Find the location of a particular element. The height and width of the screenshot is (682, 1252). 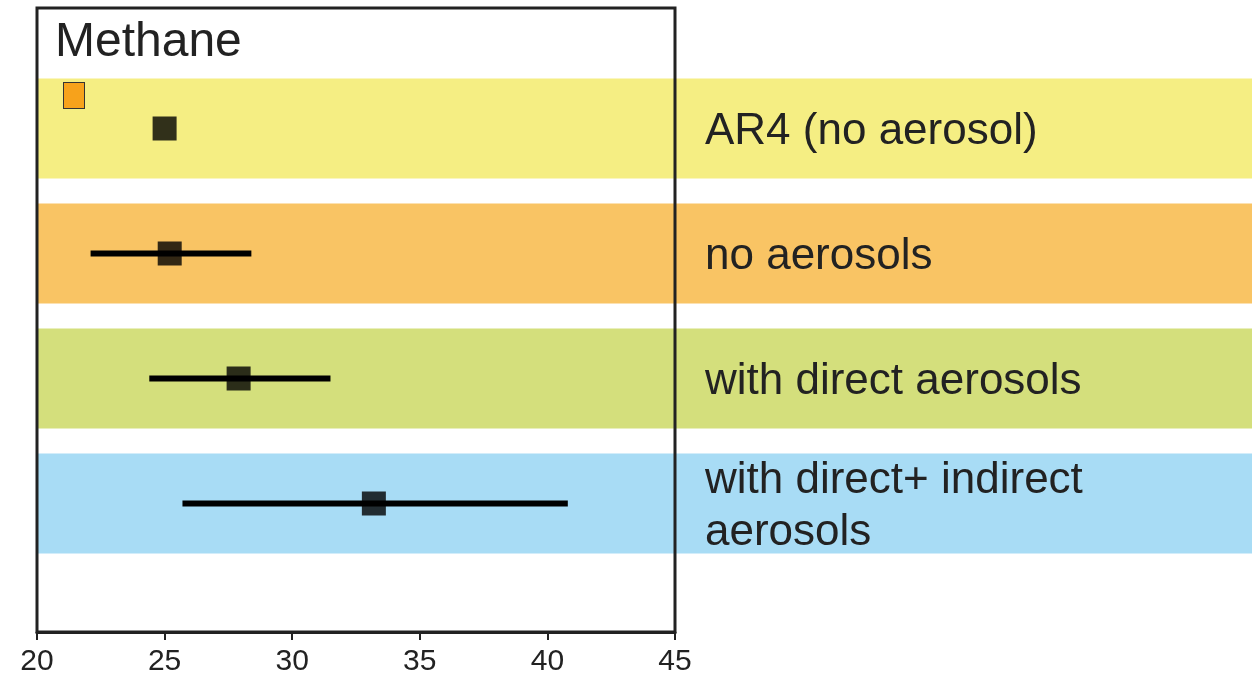

x-tick-label: 40 is located at coordinates (547, 659).